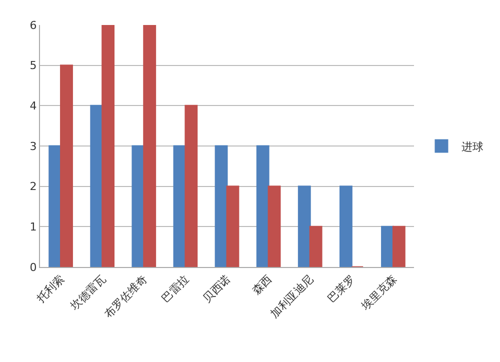 This screenshot has width=500, height=362. Describe the element at coordinates (379, 293) in the screenshot. I see `x-tick-label: 埃里克森` at that location.